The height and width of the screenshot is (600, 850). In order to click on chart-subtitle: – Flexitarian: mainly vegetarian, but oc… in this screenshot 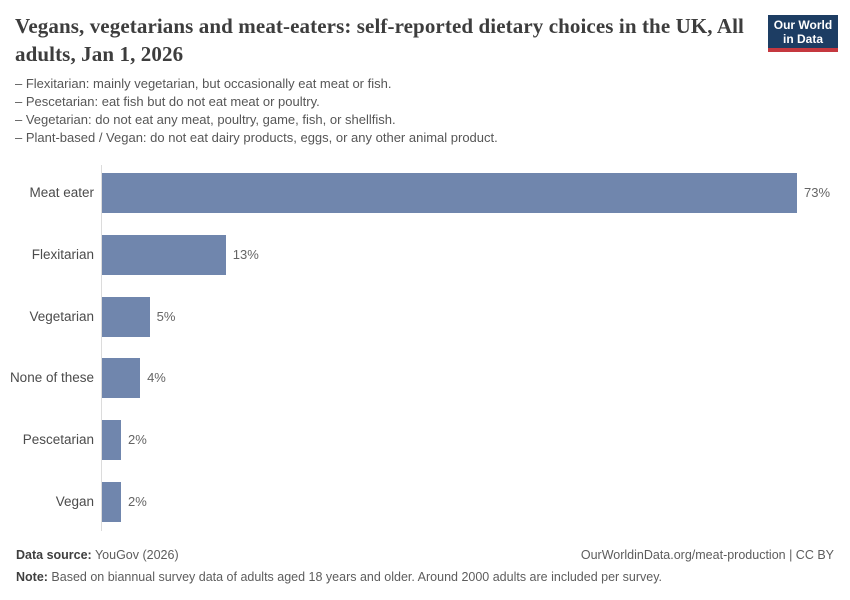, I will do `click(385, 111)`.